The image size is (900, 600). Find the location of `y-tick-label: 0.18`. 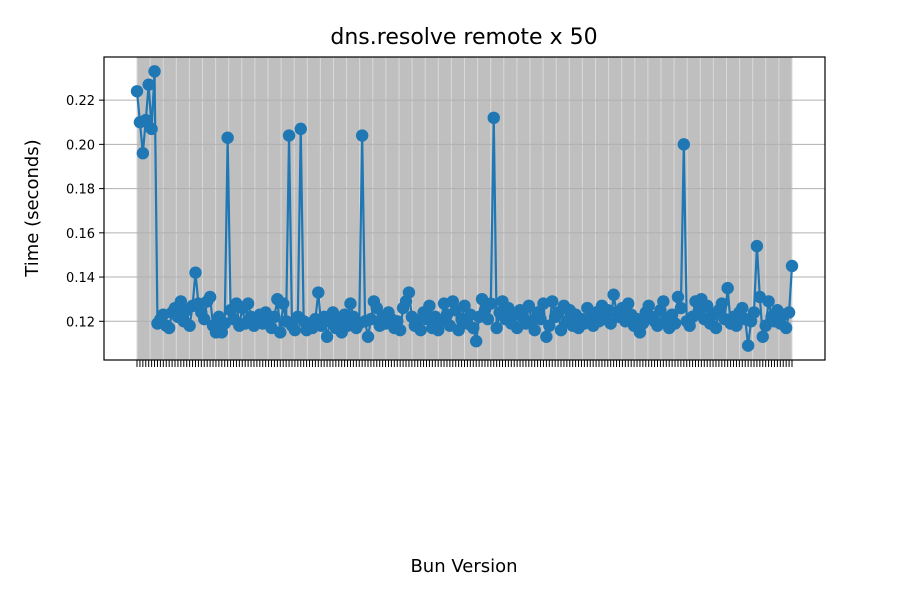

y-tick-label: 0.18 is located at coordinates (80, 190).